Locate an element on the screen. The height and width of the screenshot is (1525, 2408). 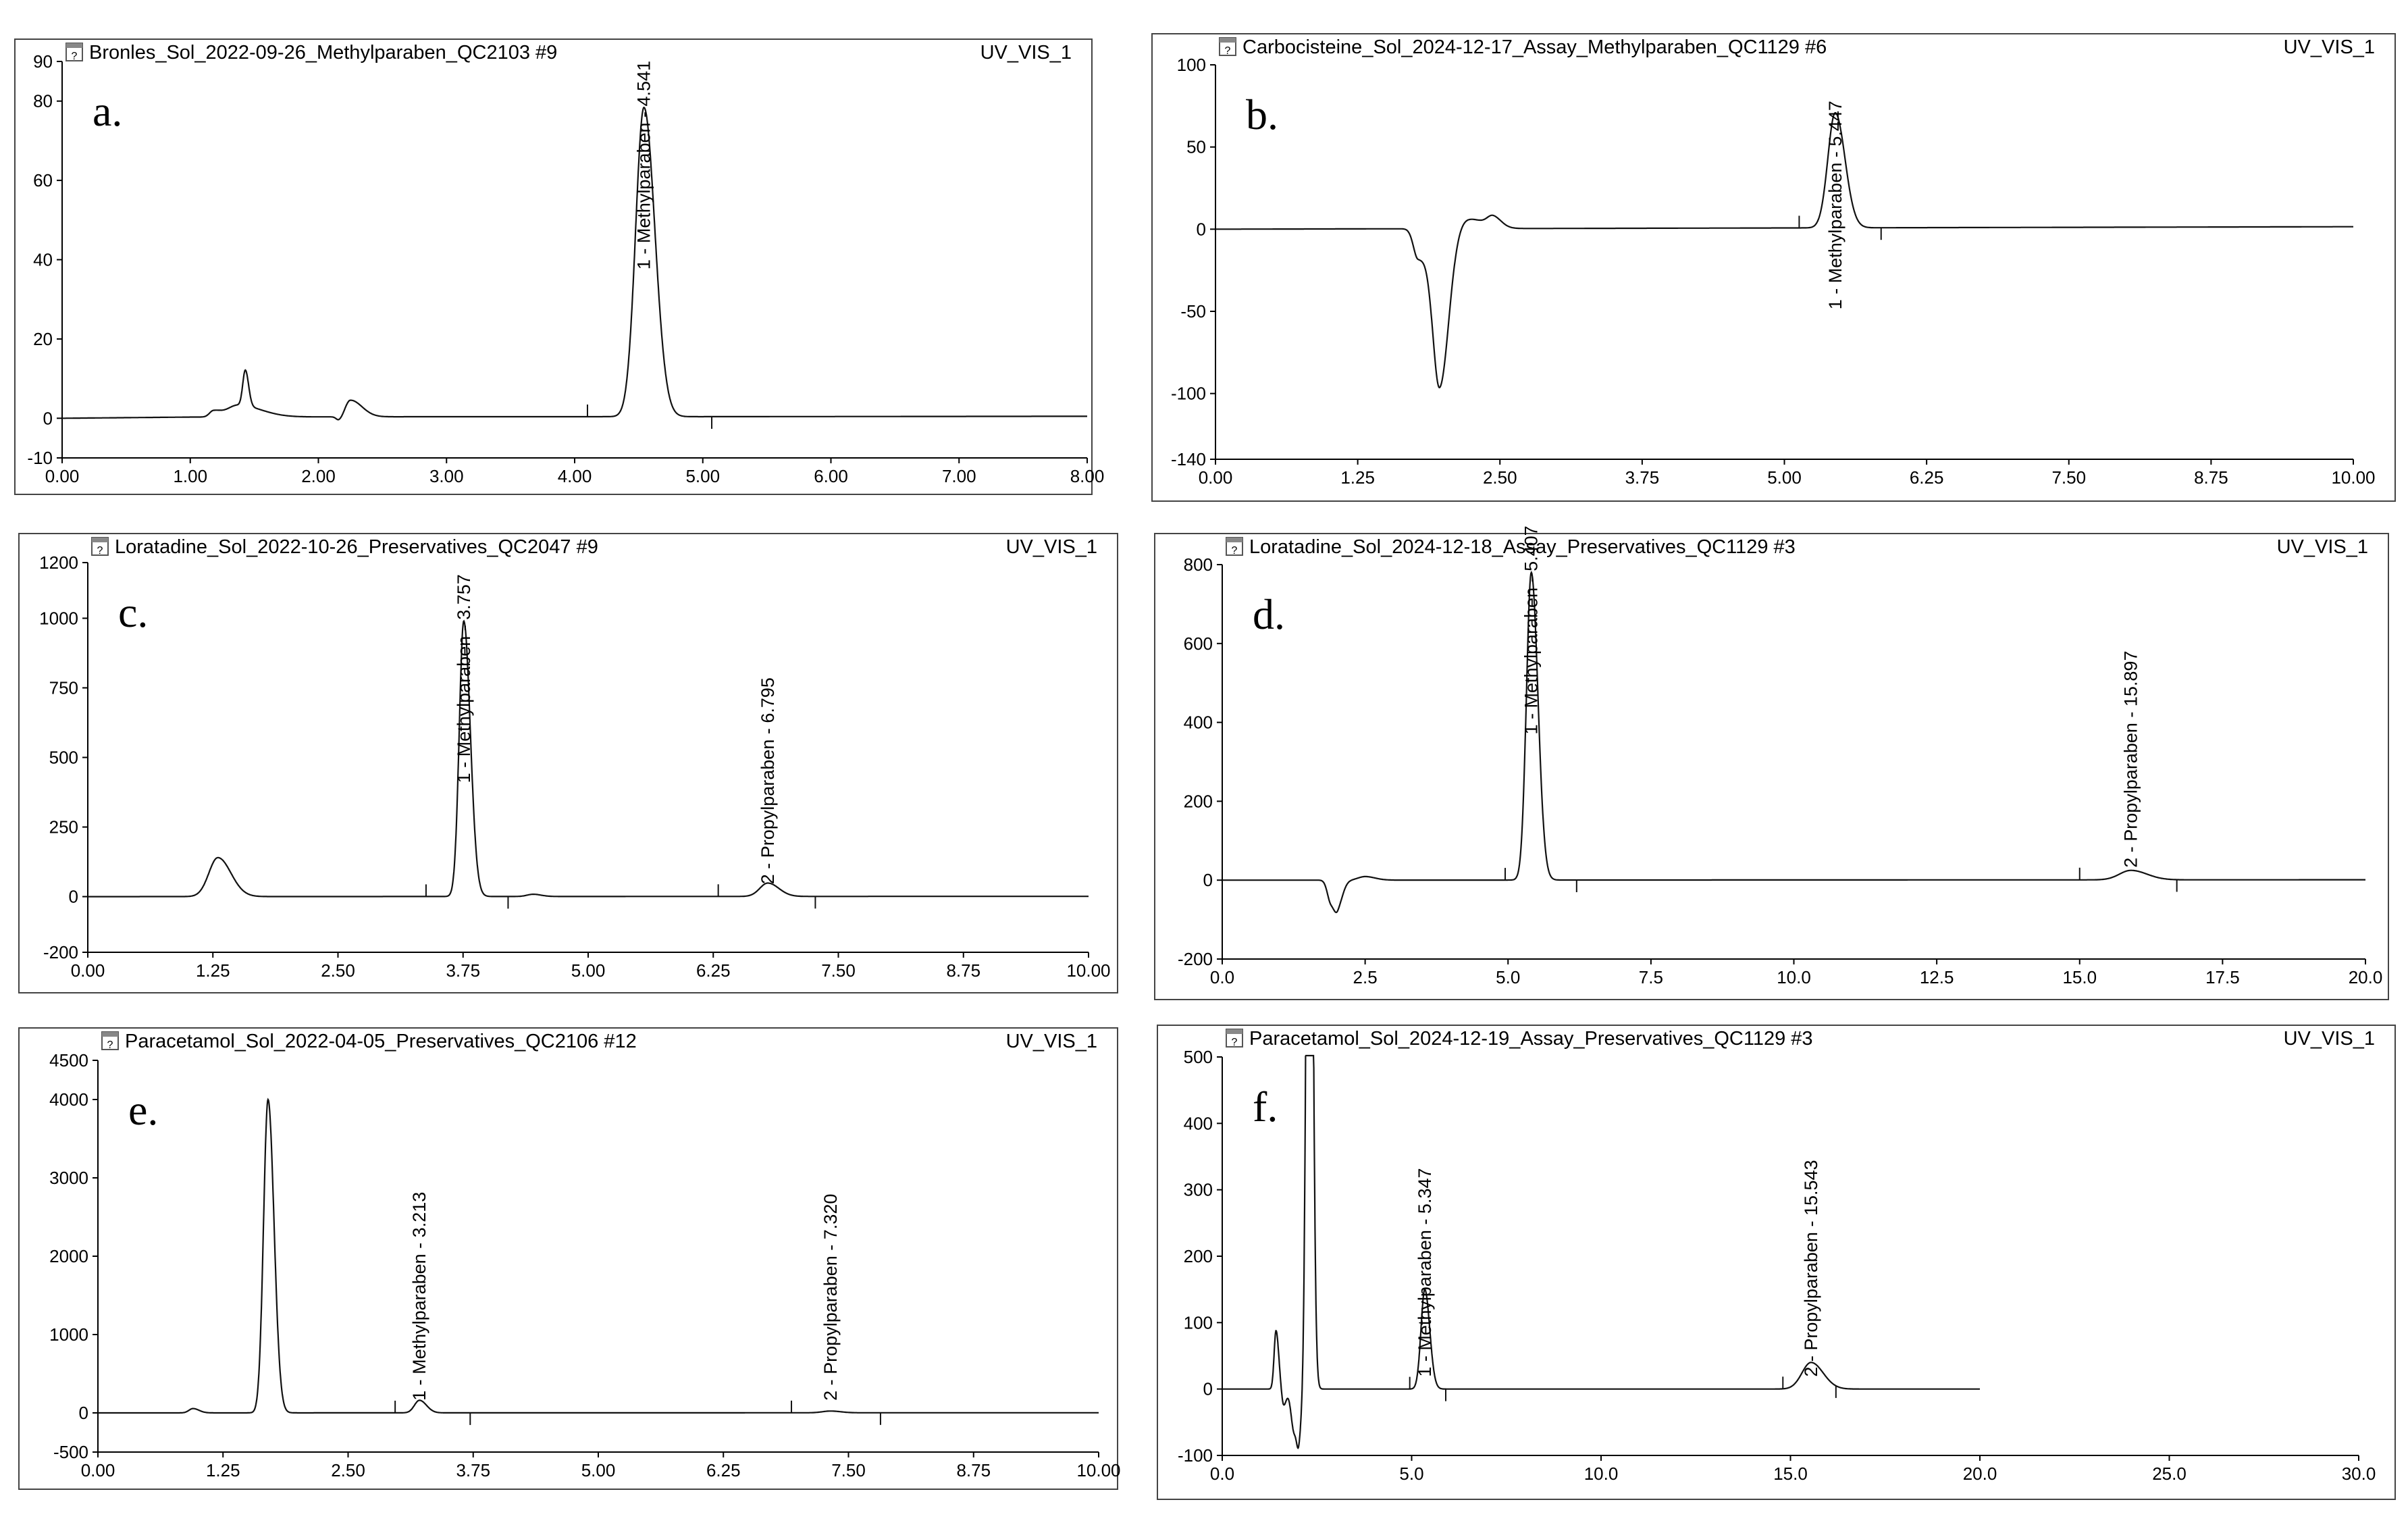
y-tick-label: 80 is located at coordinates (43, 101).